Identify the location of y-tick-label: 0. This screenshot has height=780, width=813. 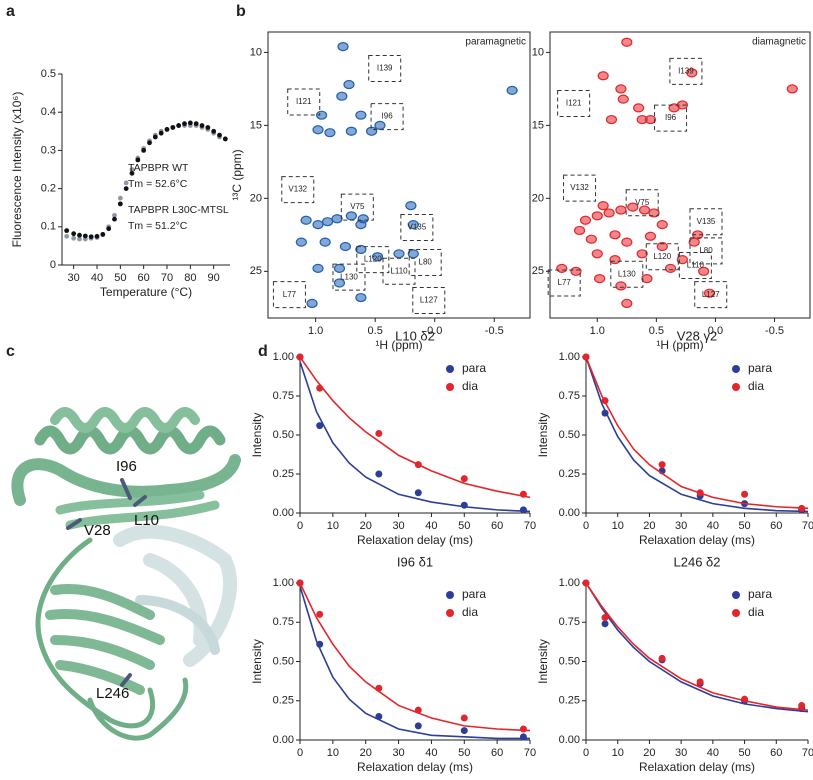
(53, 265).